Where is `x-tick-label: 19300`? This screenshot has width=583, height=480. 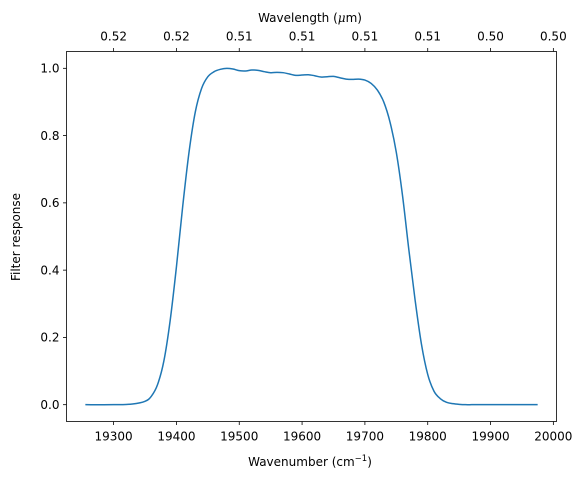
x-tick-label: 19300 is located at coordinates (114, 437).